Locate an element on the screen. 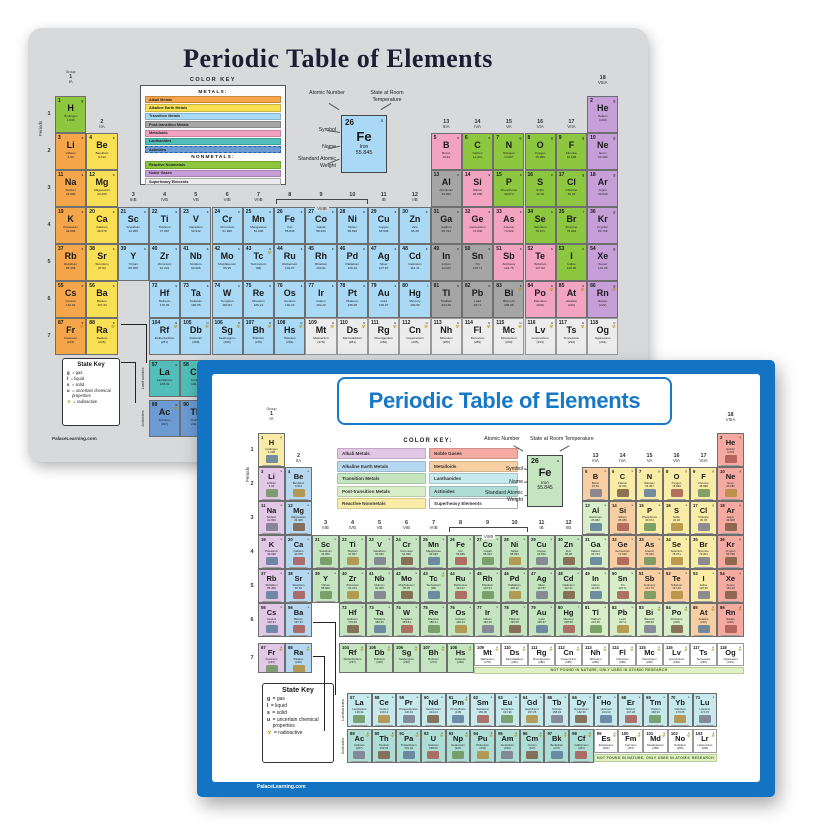  element-symbol: He is located at coordinates (730, 442).